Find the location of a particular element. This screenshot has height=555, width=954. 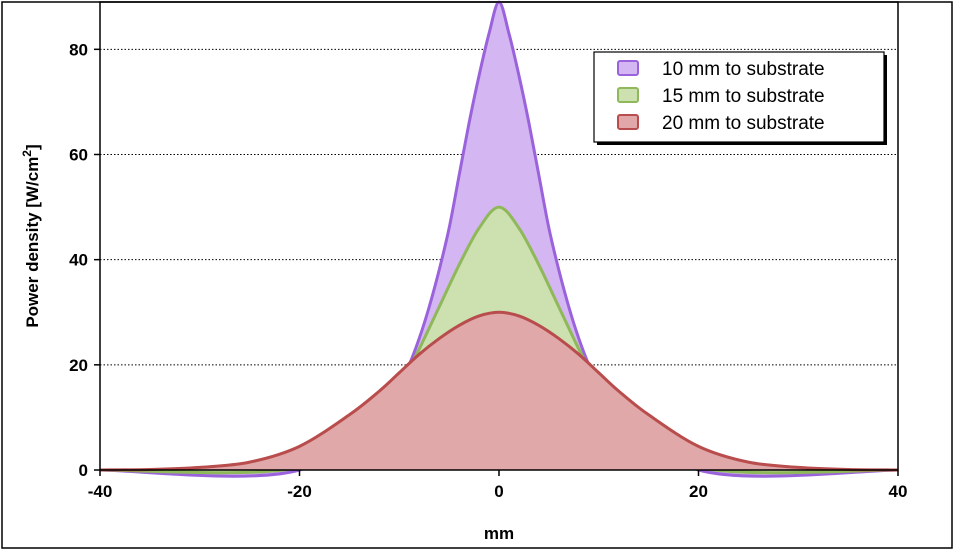

y-tick-label: 0 is located at coordinates (83, 470).